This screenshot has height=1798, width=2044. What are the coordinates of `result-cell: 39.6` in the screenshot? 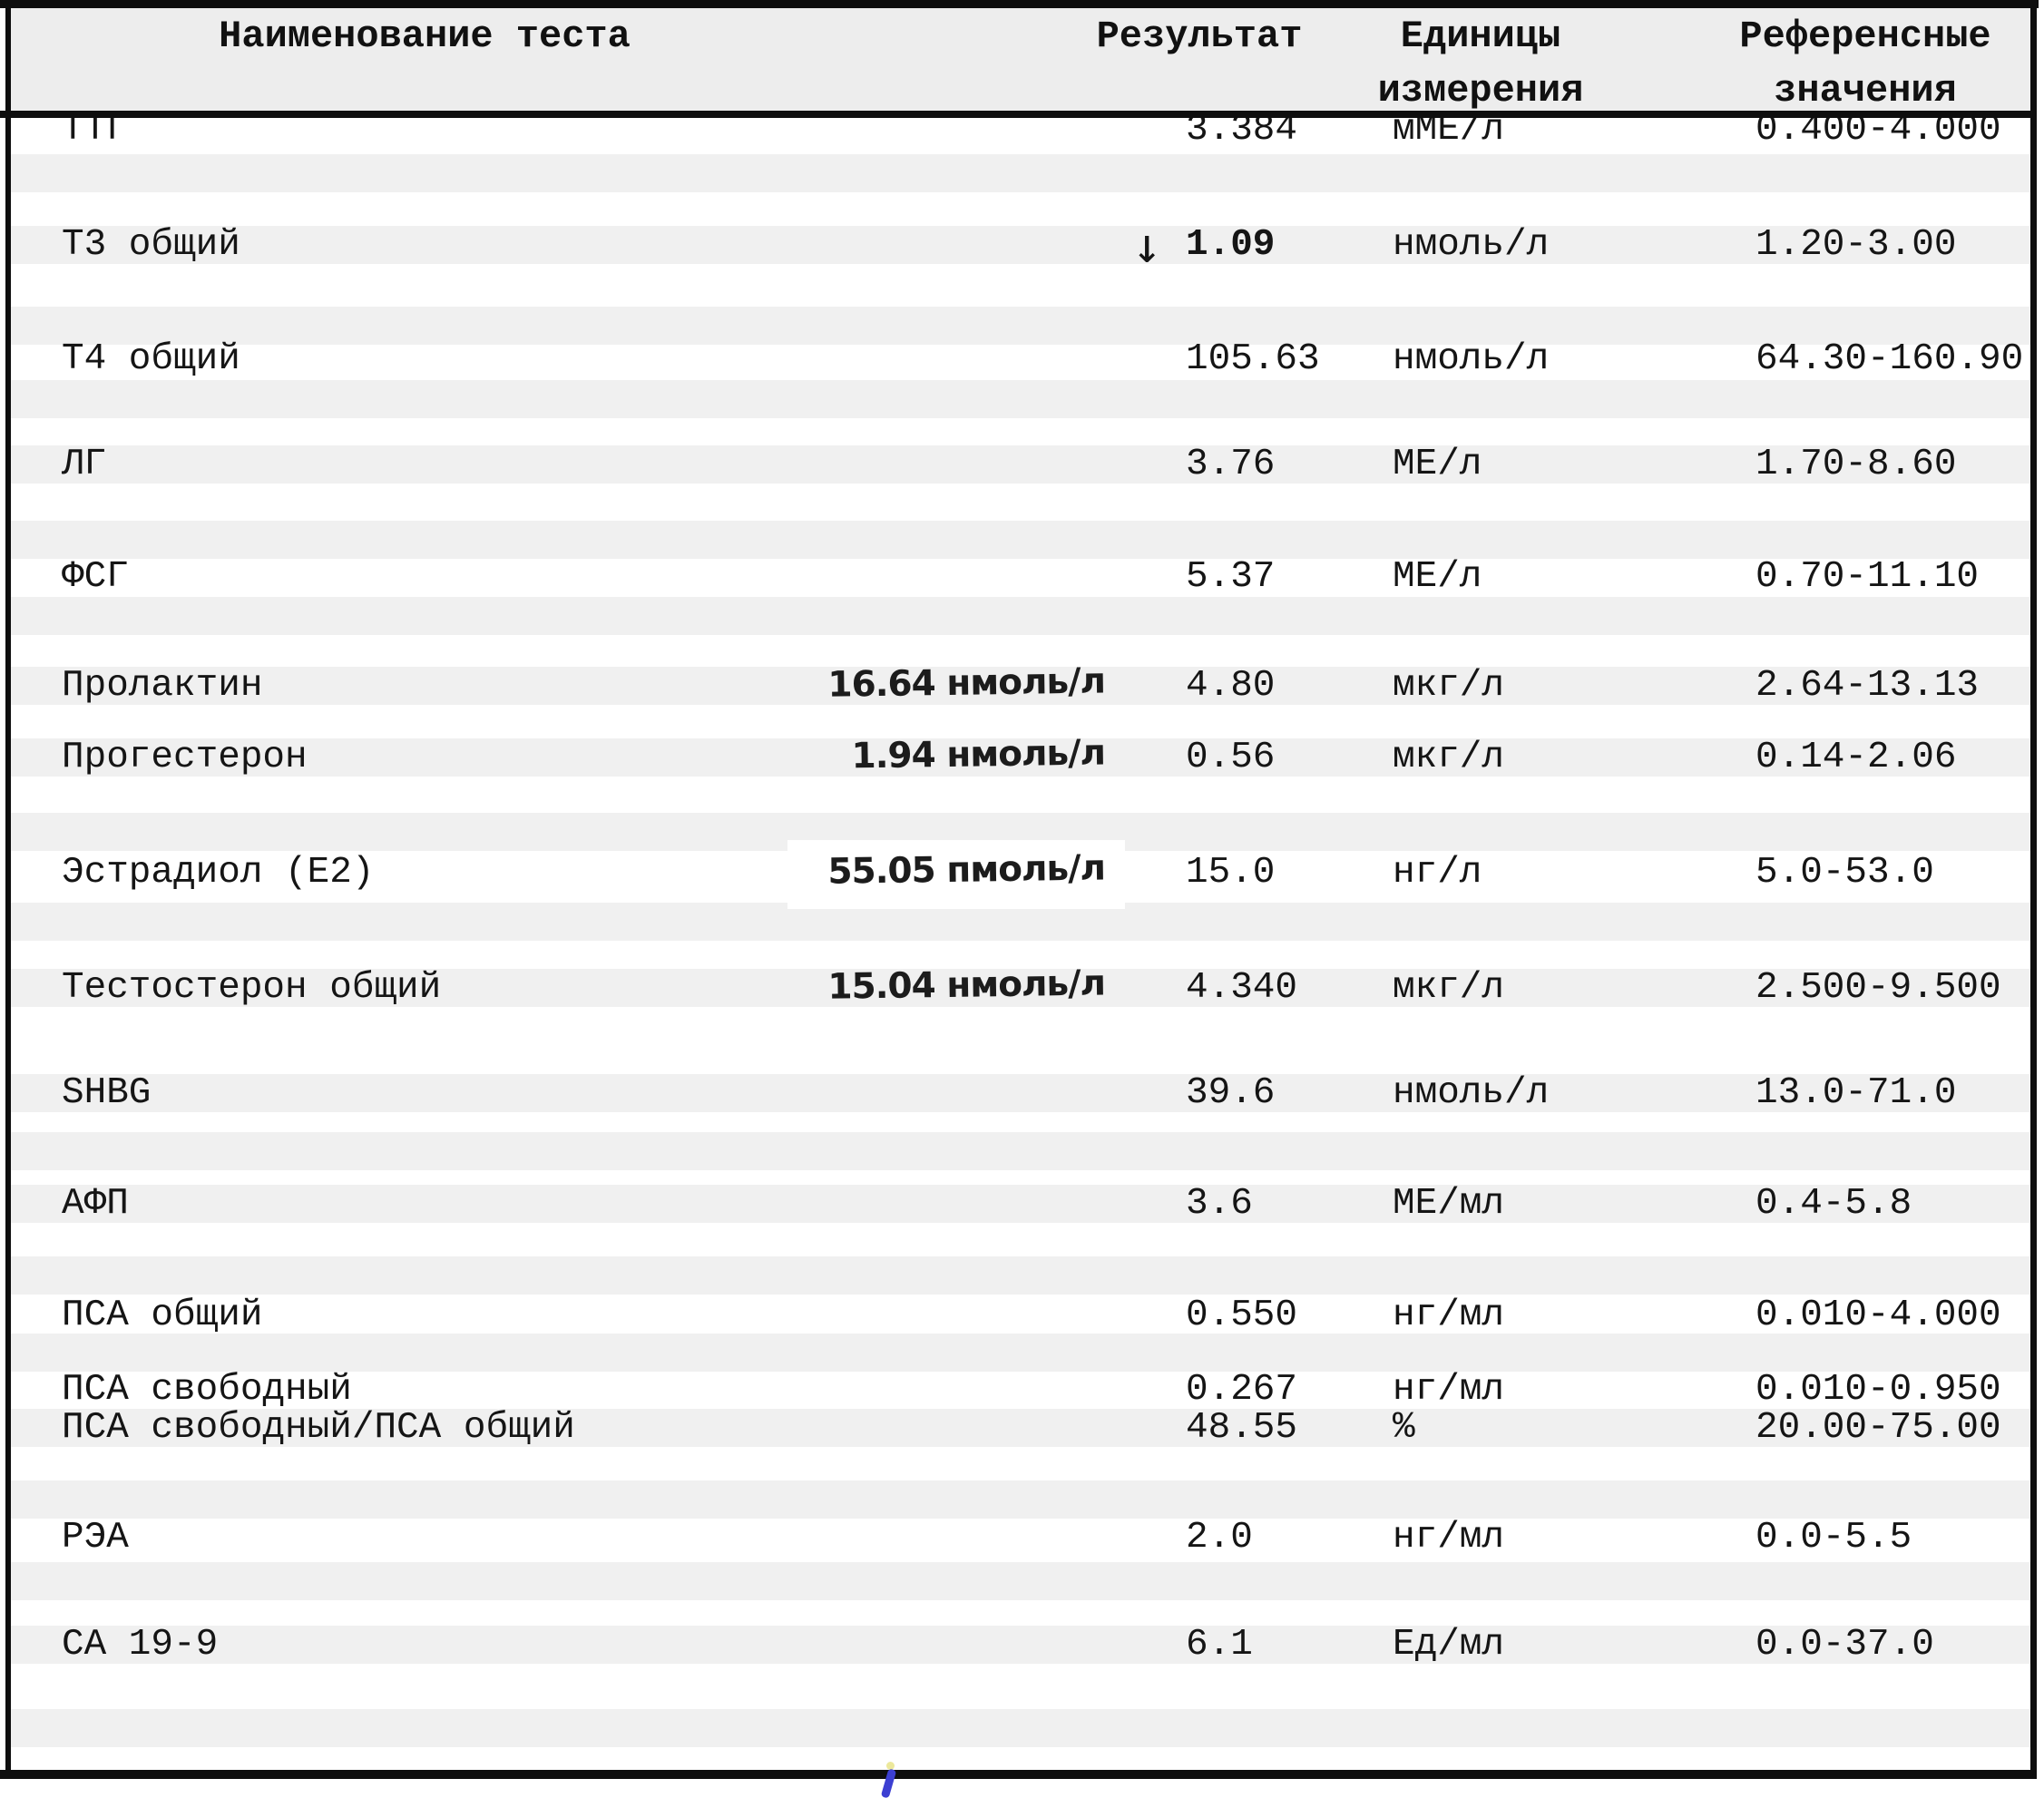 It's located at (1231, 1093).